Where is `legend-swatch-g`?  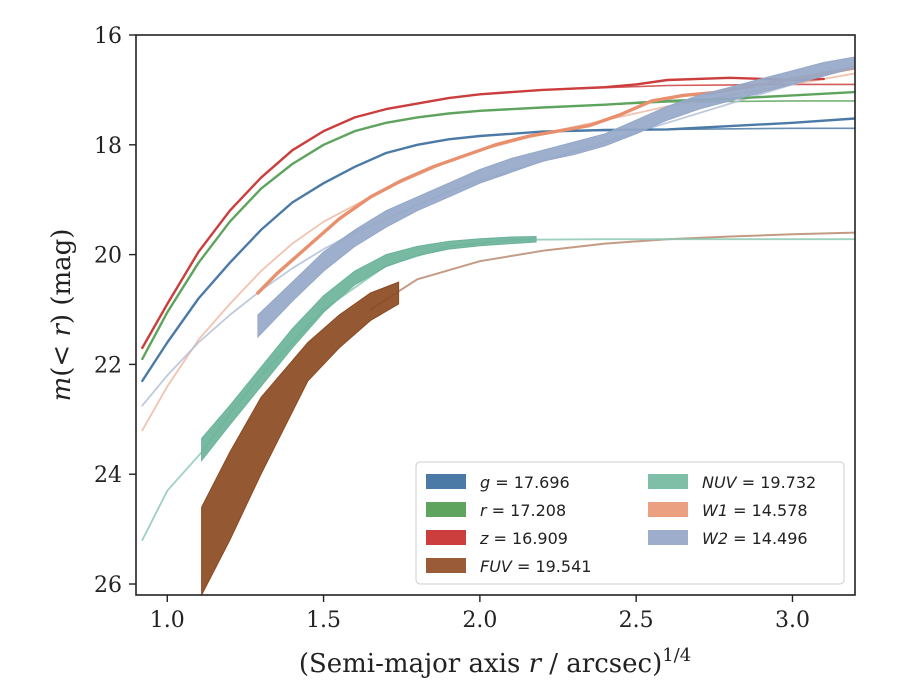
legend-swatch-g is located at coordinates (446, 481).